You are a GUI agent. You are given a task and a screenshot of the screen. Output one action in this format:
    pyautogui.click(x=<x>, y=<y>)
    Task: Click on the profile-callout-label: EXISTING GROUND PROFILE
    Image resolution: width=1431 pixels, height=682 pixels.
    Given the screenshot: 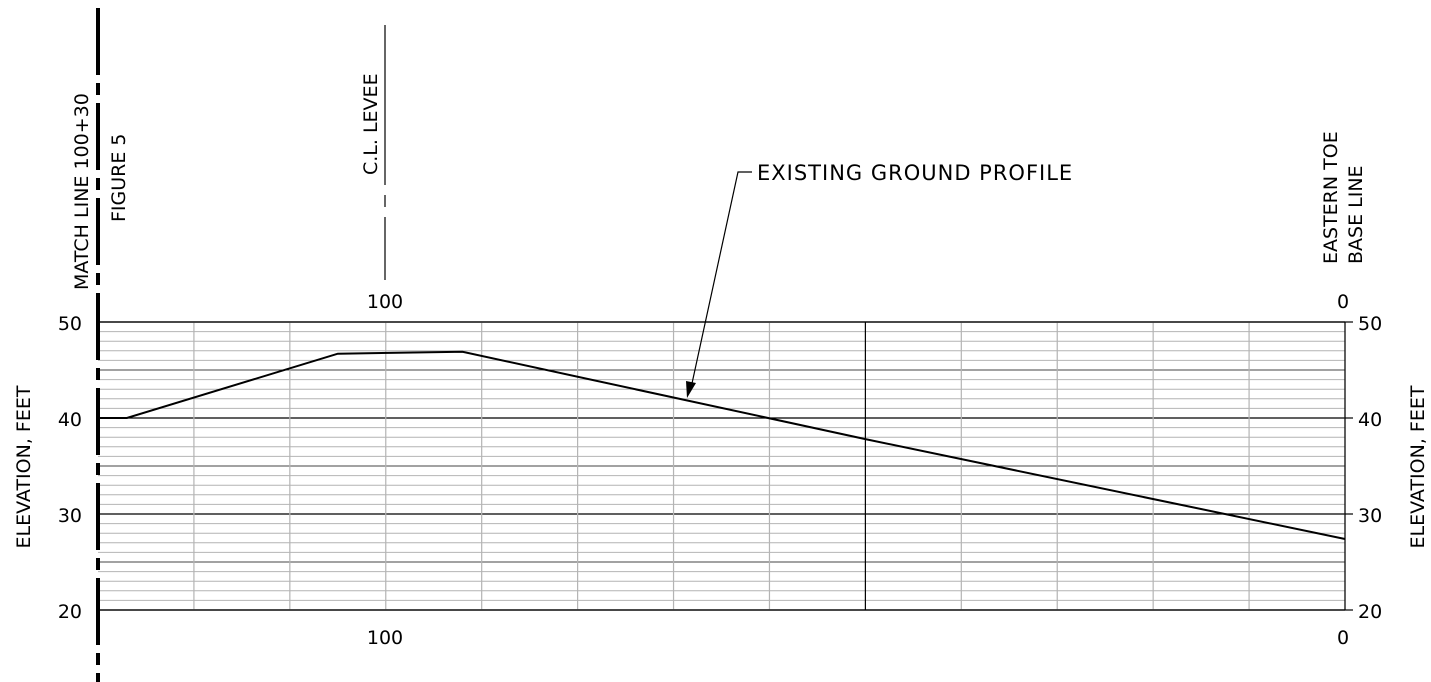 What is the action you would take?
    pyautogui.click(x=915, y=173)
    